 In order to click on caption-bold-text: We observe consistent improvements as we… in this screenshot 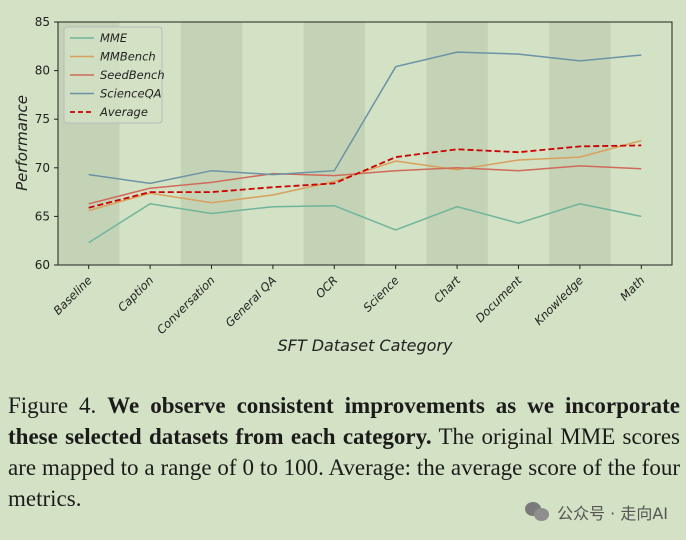, I will do `click(344, 421)`.